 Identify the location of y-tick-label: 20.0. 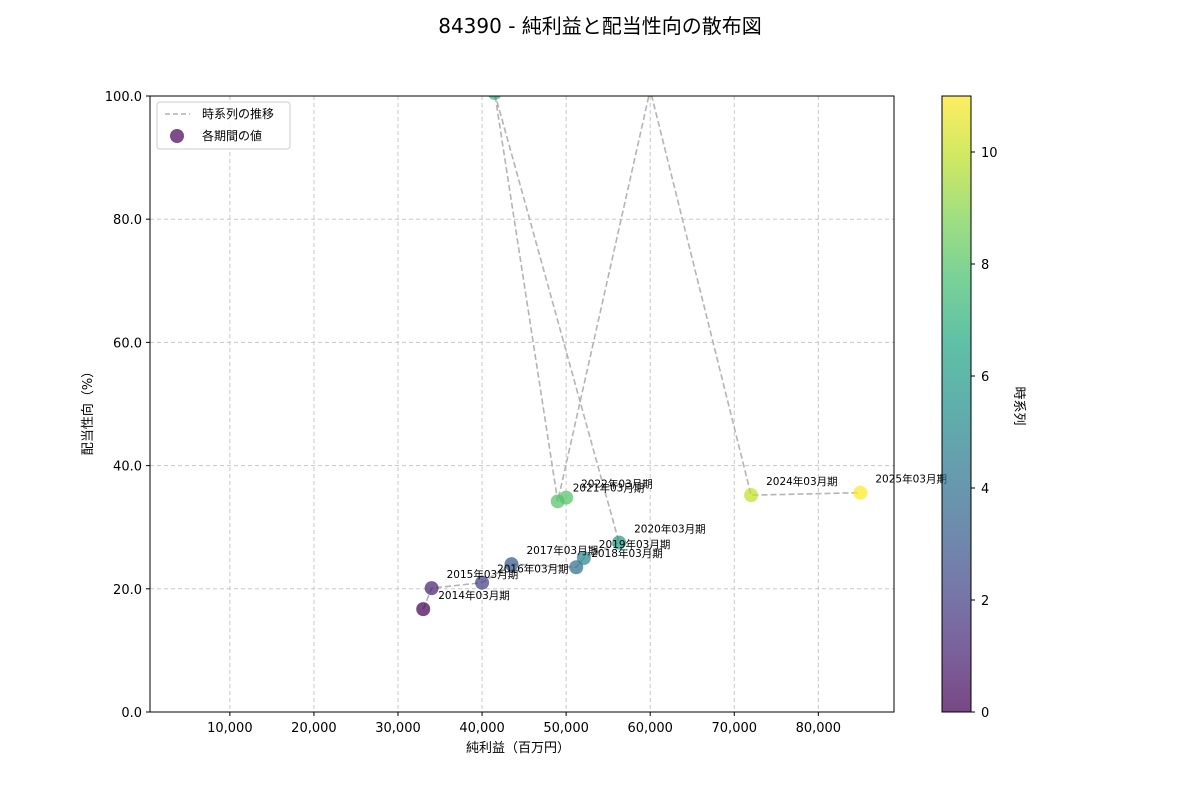
(127, 590).